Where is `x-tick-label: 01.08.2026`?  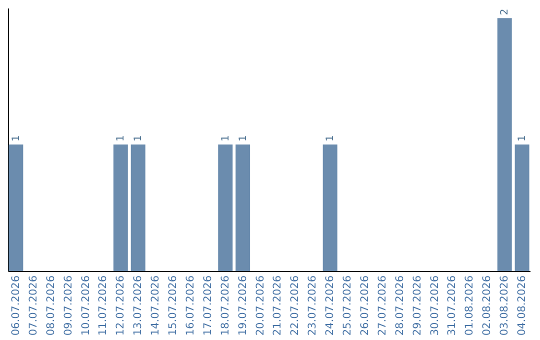
x-tick-label: 01.08.2026 is located at coordinates (470, 305).